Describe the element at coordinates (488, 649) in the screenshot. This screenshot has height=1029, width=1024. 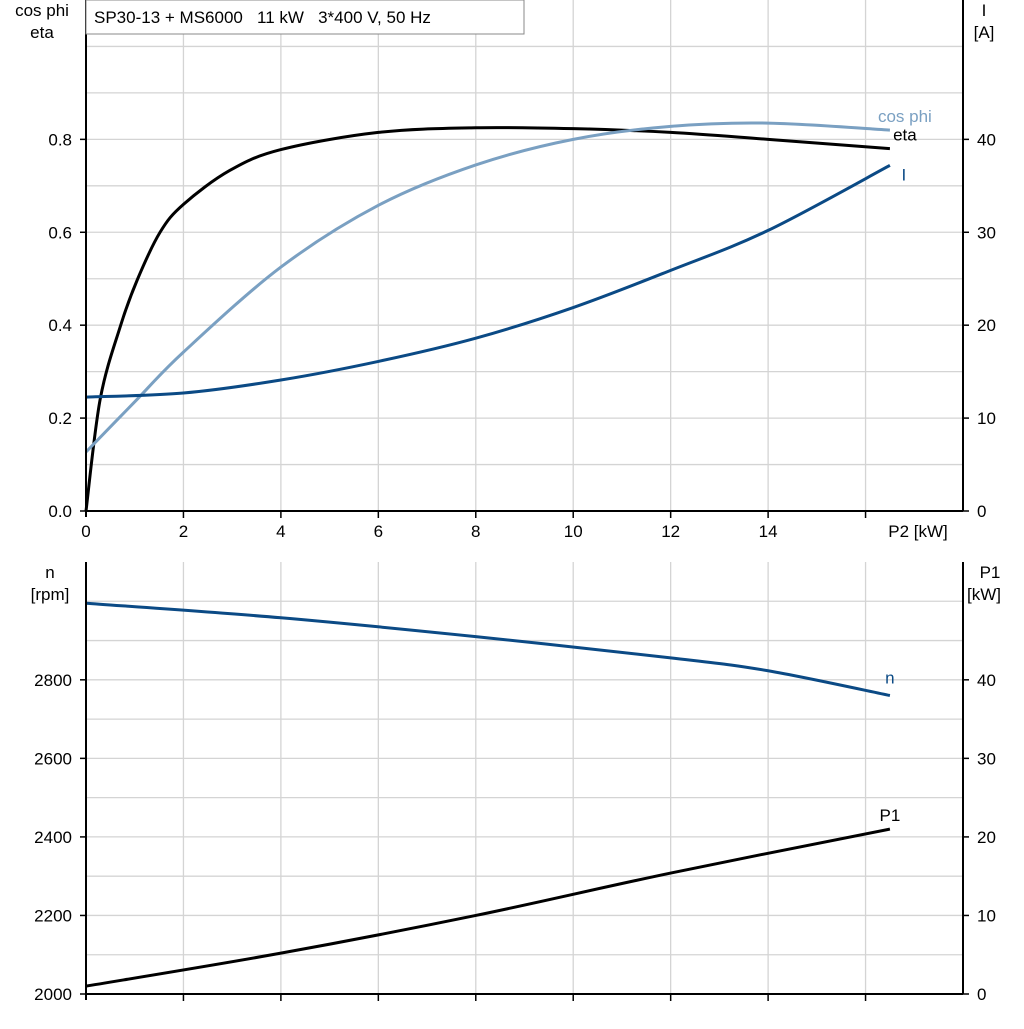
I see `curve-n` at that location.